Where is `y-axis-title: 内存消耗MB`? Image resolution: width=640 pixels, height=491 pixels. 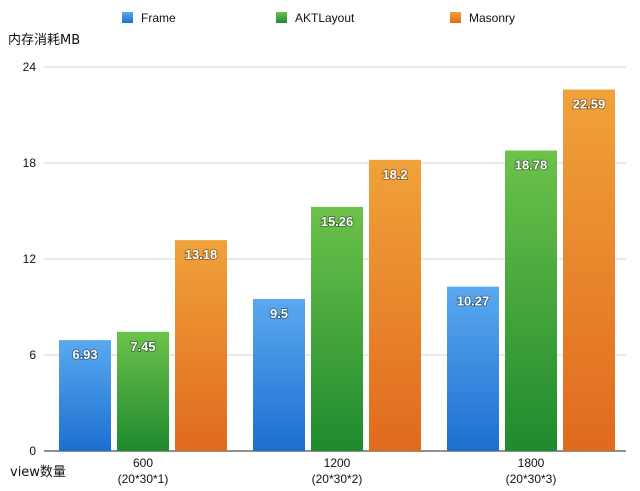
y-axis-title: 内存消耗MB is located at coordinates (44, 40).